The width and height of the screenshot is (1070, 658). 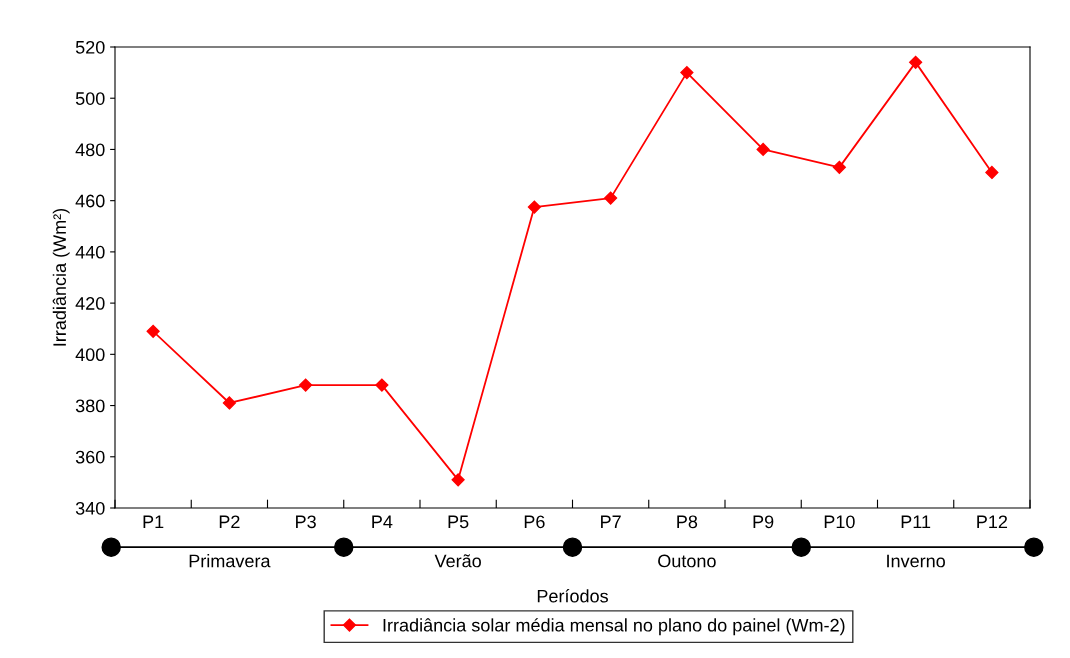 What do you see at coordinates (572, 596) in the screenshot?
I see `x-axis-title: Períodos` at bounding box center [572, 596].